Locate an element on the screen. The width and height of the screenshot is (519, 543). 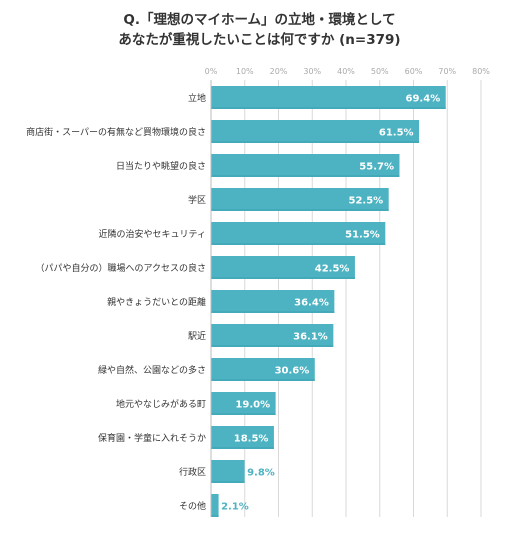
chart-title-line-2: あなたが重視したいことは何ですか (n=379) is located at coordinates (259, 40).